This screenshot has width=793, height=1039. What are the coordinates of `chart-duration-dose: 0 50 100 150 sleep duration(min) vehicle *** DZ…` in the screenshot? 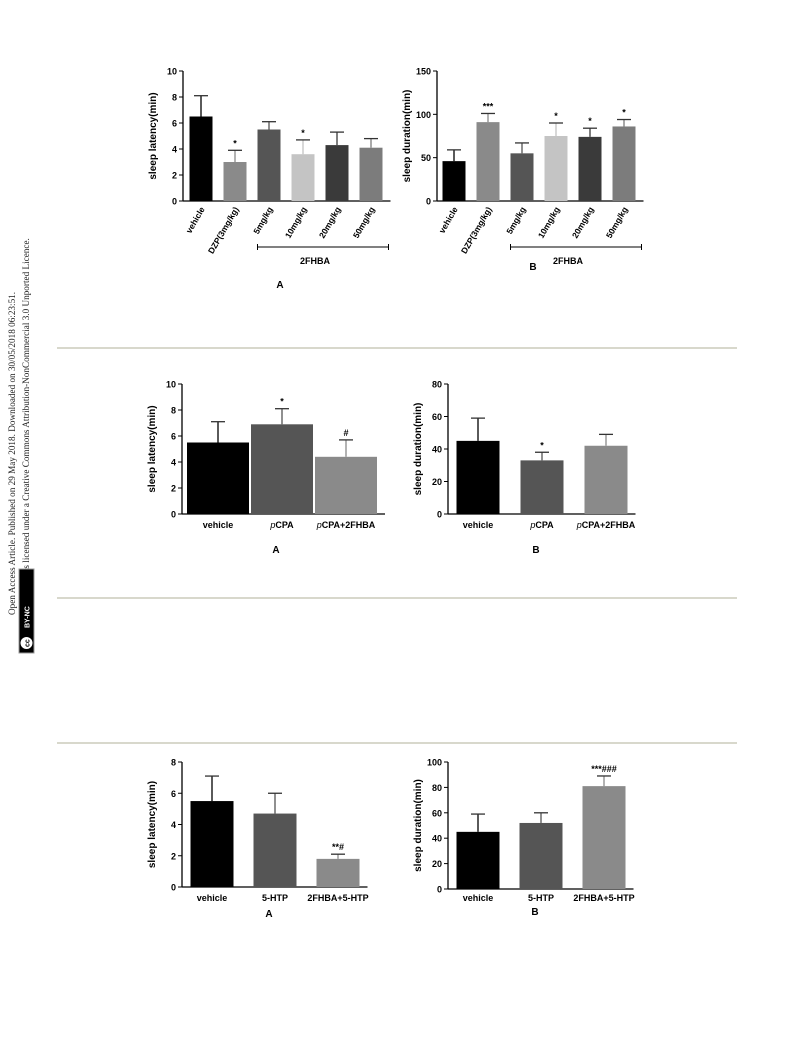 It's located at (530, 180).